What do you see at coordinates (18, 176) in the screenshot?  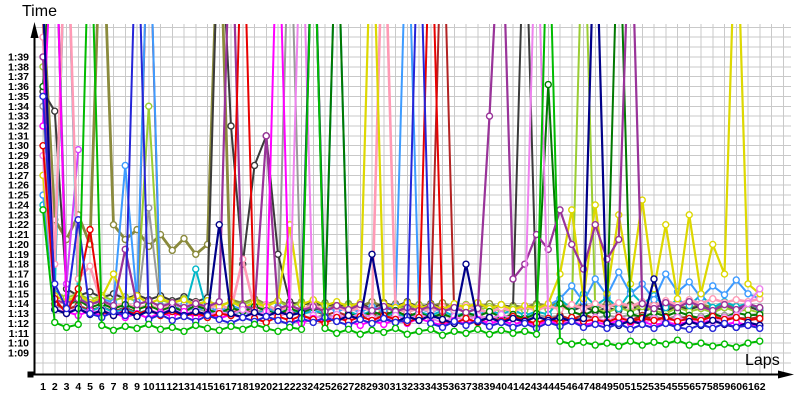 I see `y-tick-label: 1:27` at bounding box center [18, 176].